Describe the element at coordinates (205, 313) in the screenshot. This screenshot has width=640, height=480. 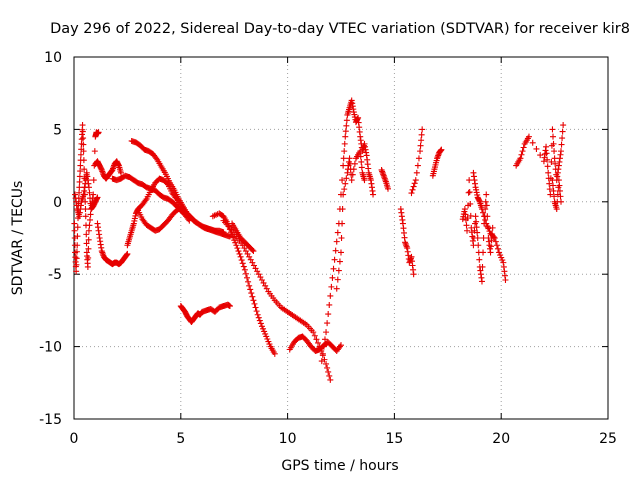
I see `series-arc-5-to-7.3` at that location.